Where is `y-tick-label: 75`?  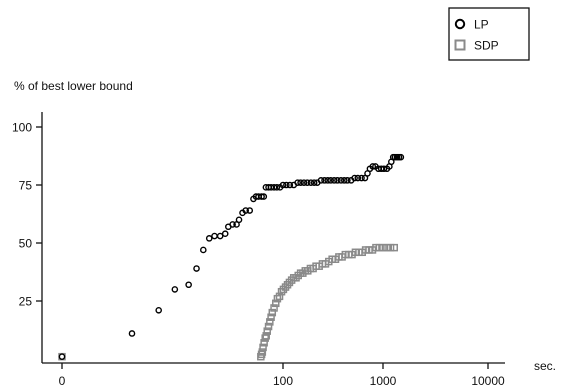 y-tick-label: 75 is located at coordinates (26, 186).